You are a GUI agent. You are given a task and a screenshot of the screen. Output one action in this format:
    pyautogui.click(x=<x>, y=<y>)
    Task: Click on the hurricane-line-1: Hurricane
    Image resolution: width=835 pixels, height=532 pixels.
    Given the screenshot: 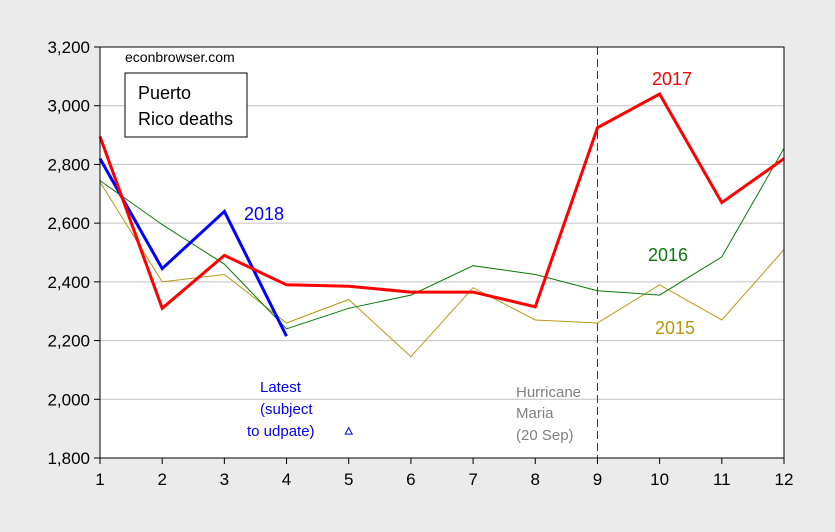 What is the action you would take?
    pyautogui.click(x=548, y=392)
    